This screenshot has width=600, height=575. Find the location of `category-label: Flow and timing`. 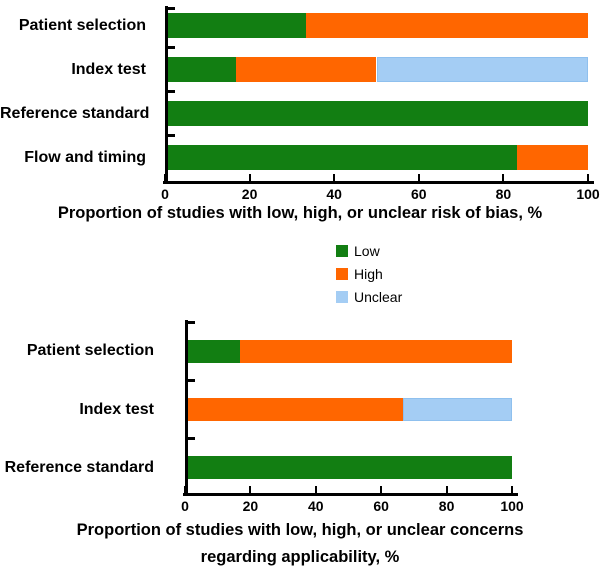

category-label: Flow and timing is located at coordinates (85, 157).